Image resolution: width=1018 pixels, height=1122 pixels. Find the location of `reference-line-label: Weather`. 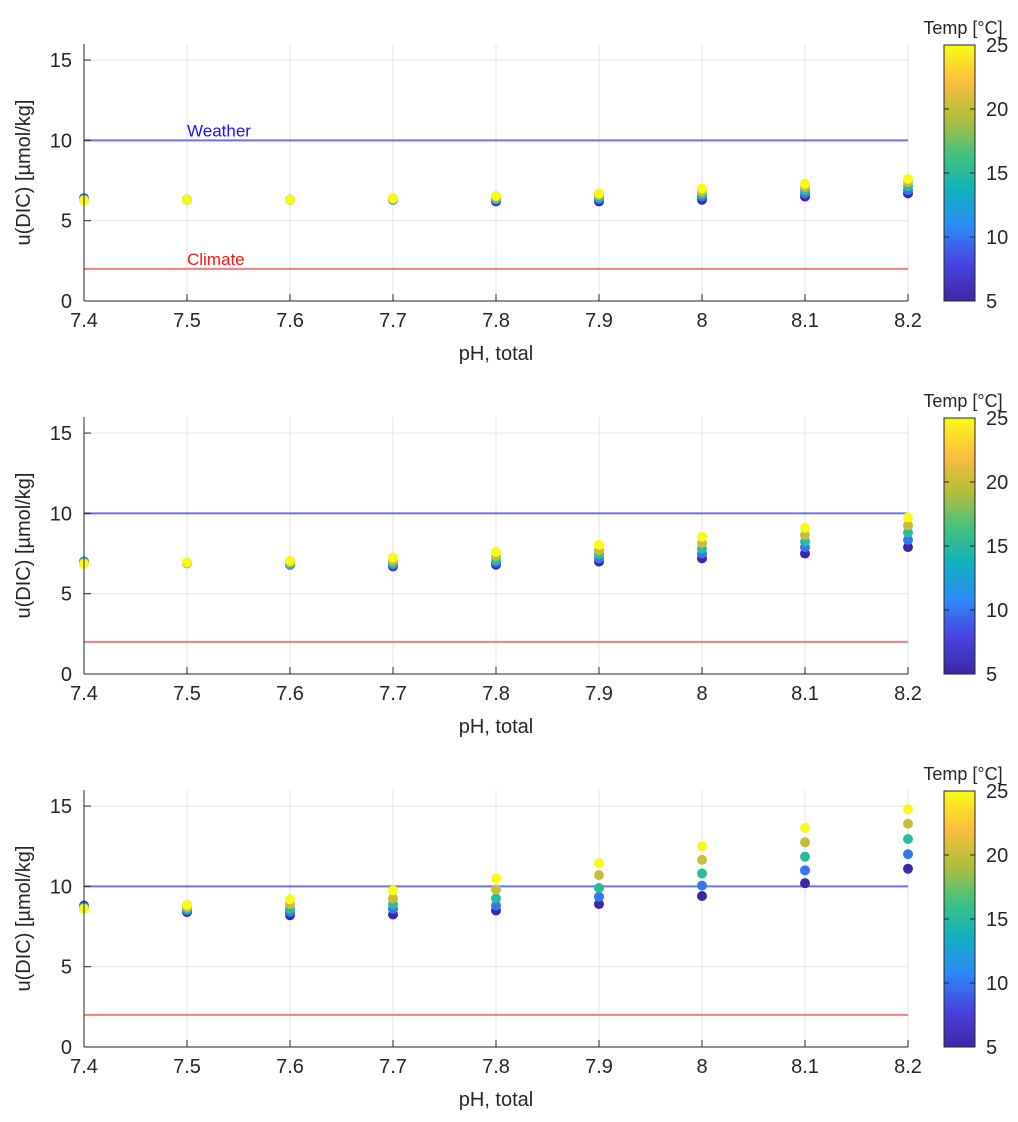

reference-line-label: Weather is located at coordinates (219, 130).